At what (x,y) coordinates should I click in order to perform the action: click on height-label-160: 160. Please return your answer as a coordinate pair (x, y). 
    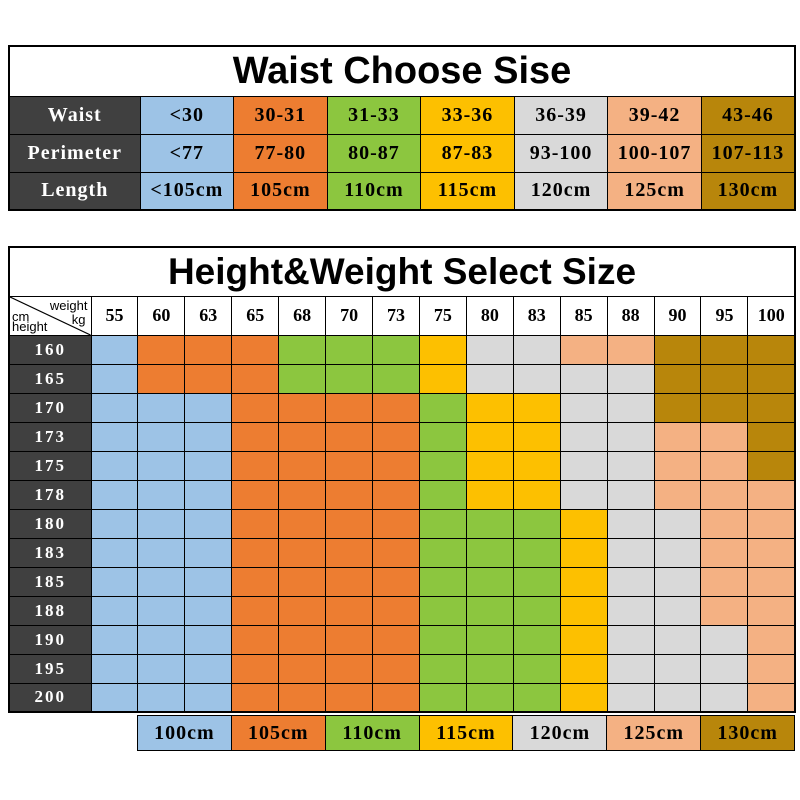
    Looking at the image, I should click on (50, 349).